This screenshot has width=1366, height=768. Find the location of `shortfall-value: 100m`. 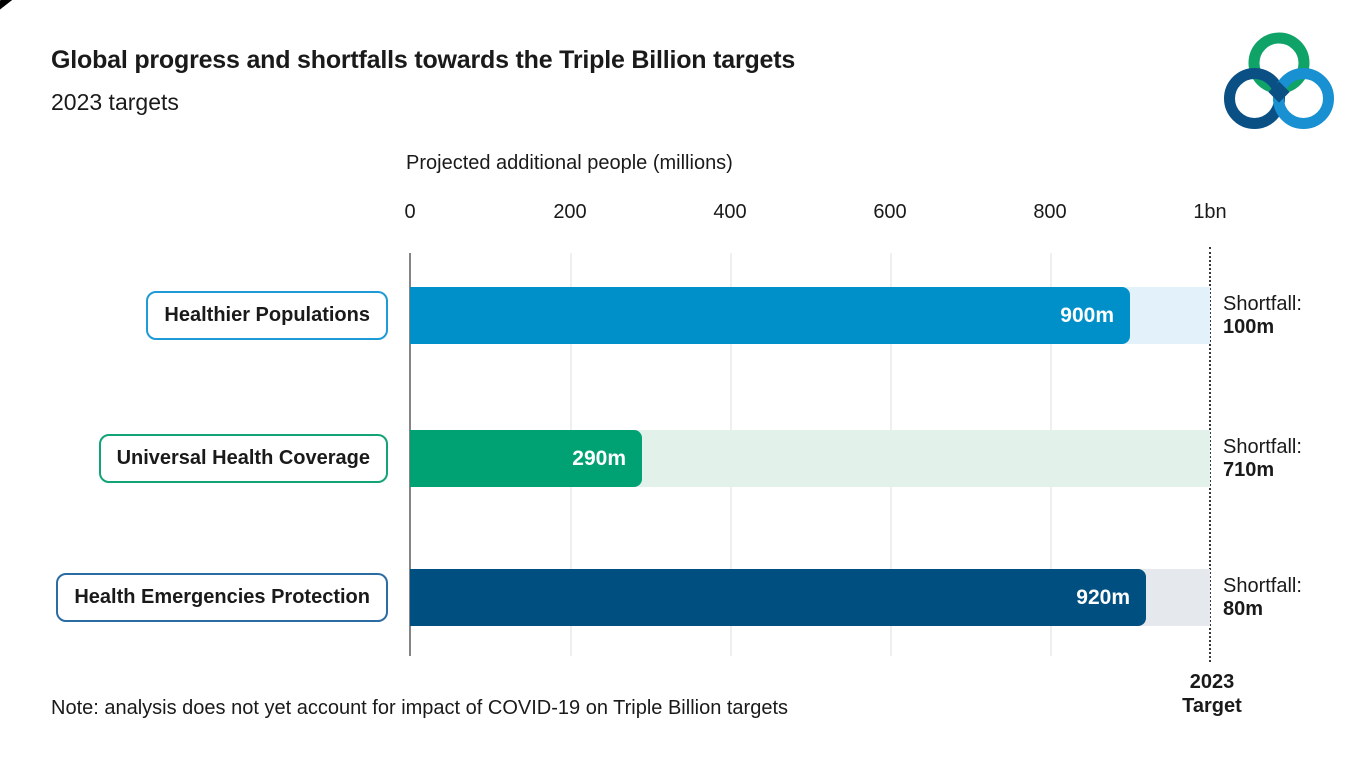

shortfall-value: 100m is located at coordinates (1249, 326).